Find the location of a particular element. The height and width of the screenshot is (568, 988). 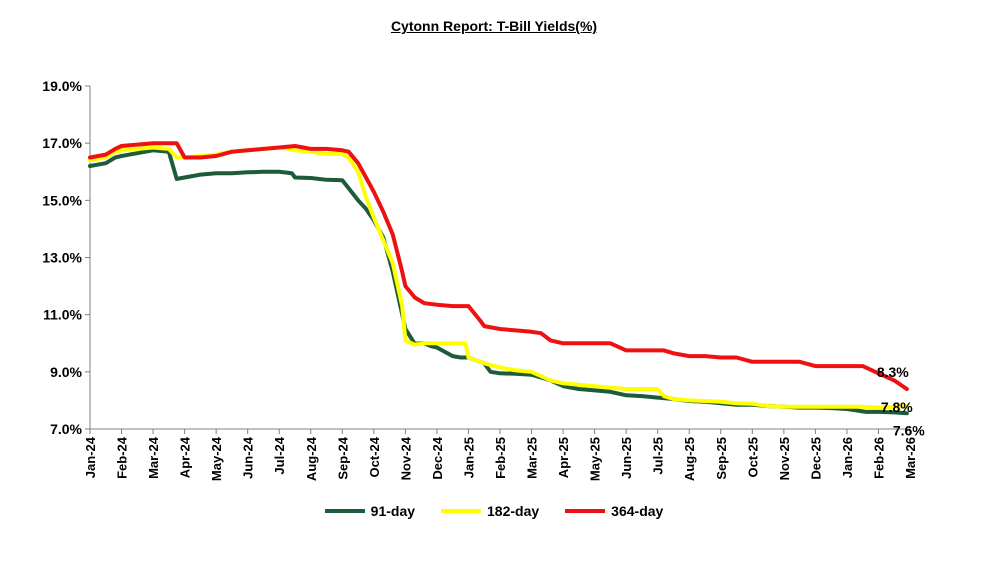

legend-swatch-364-day is located at coordinates (585, 511).